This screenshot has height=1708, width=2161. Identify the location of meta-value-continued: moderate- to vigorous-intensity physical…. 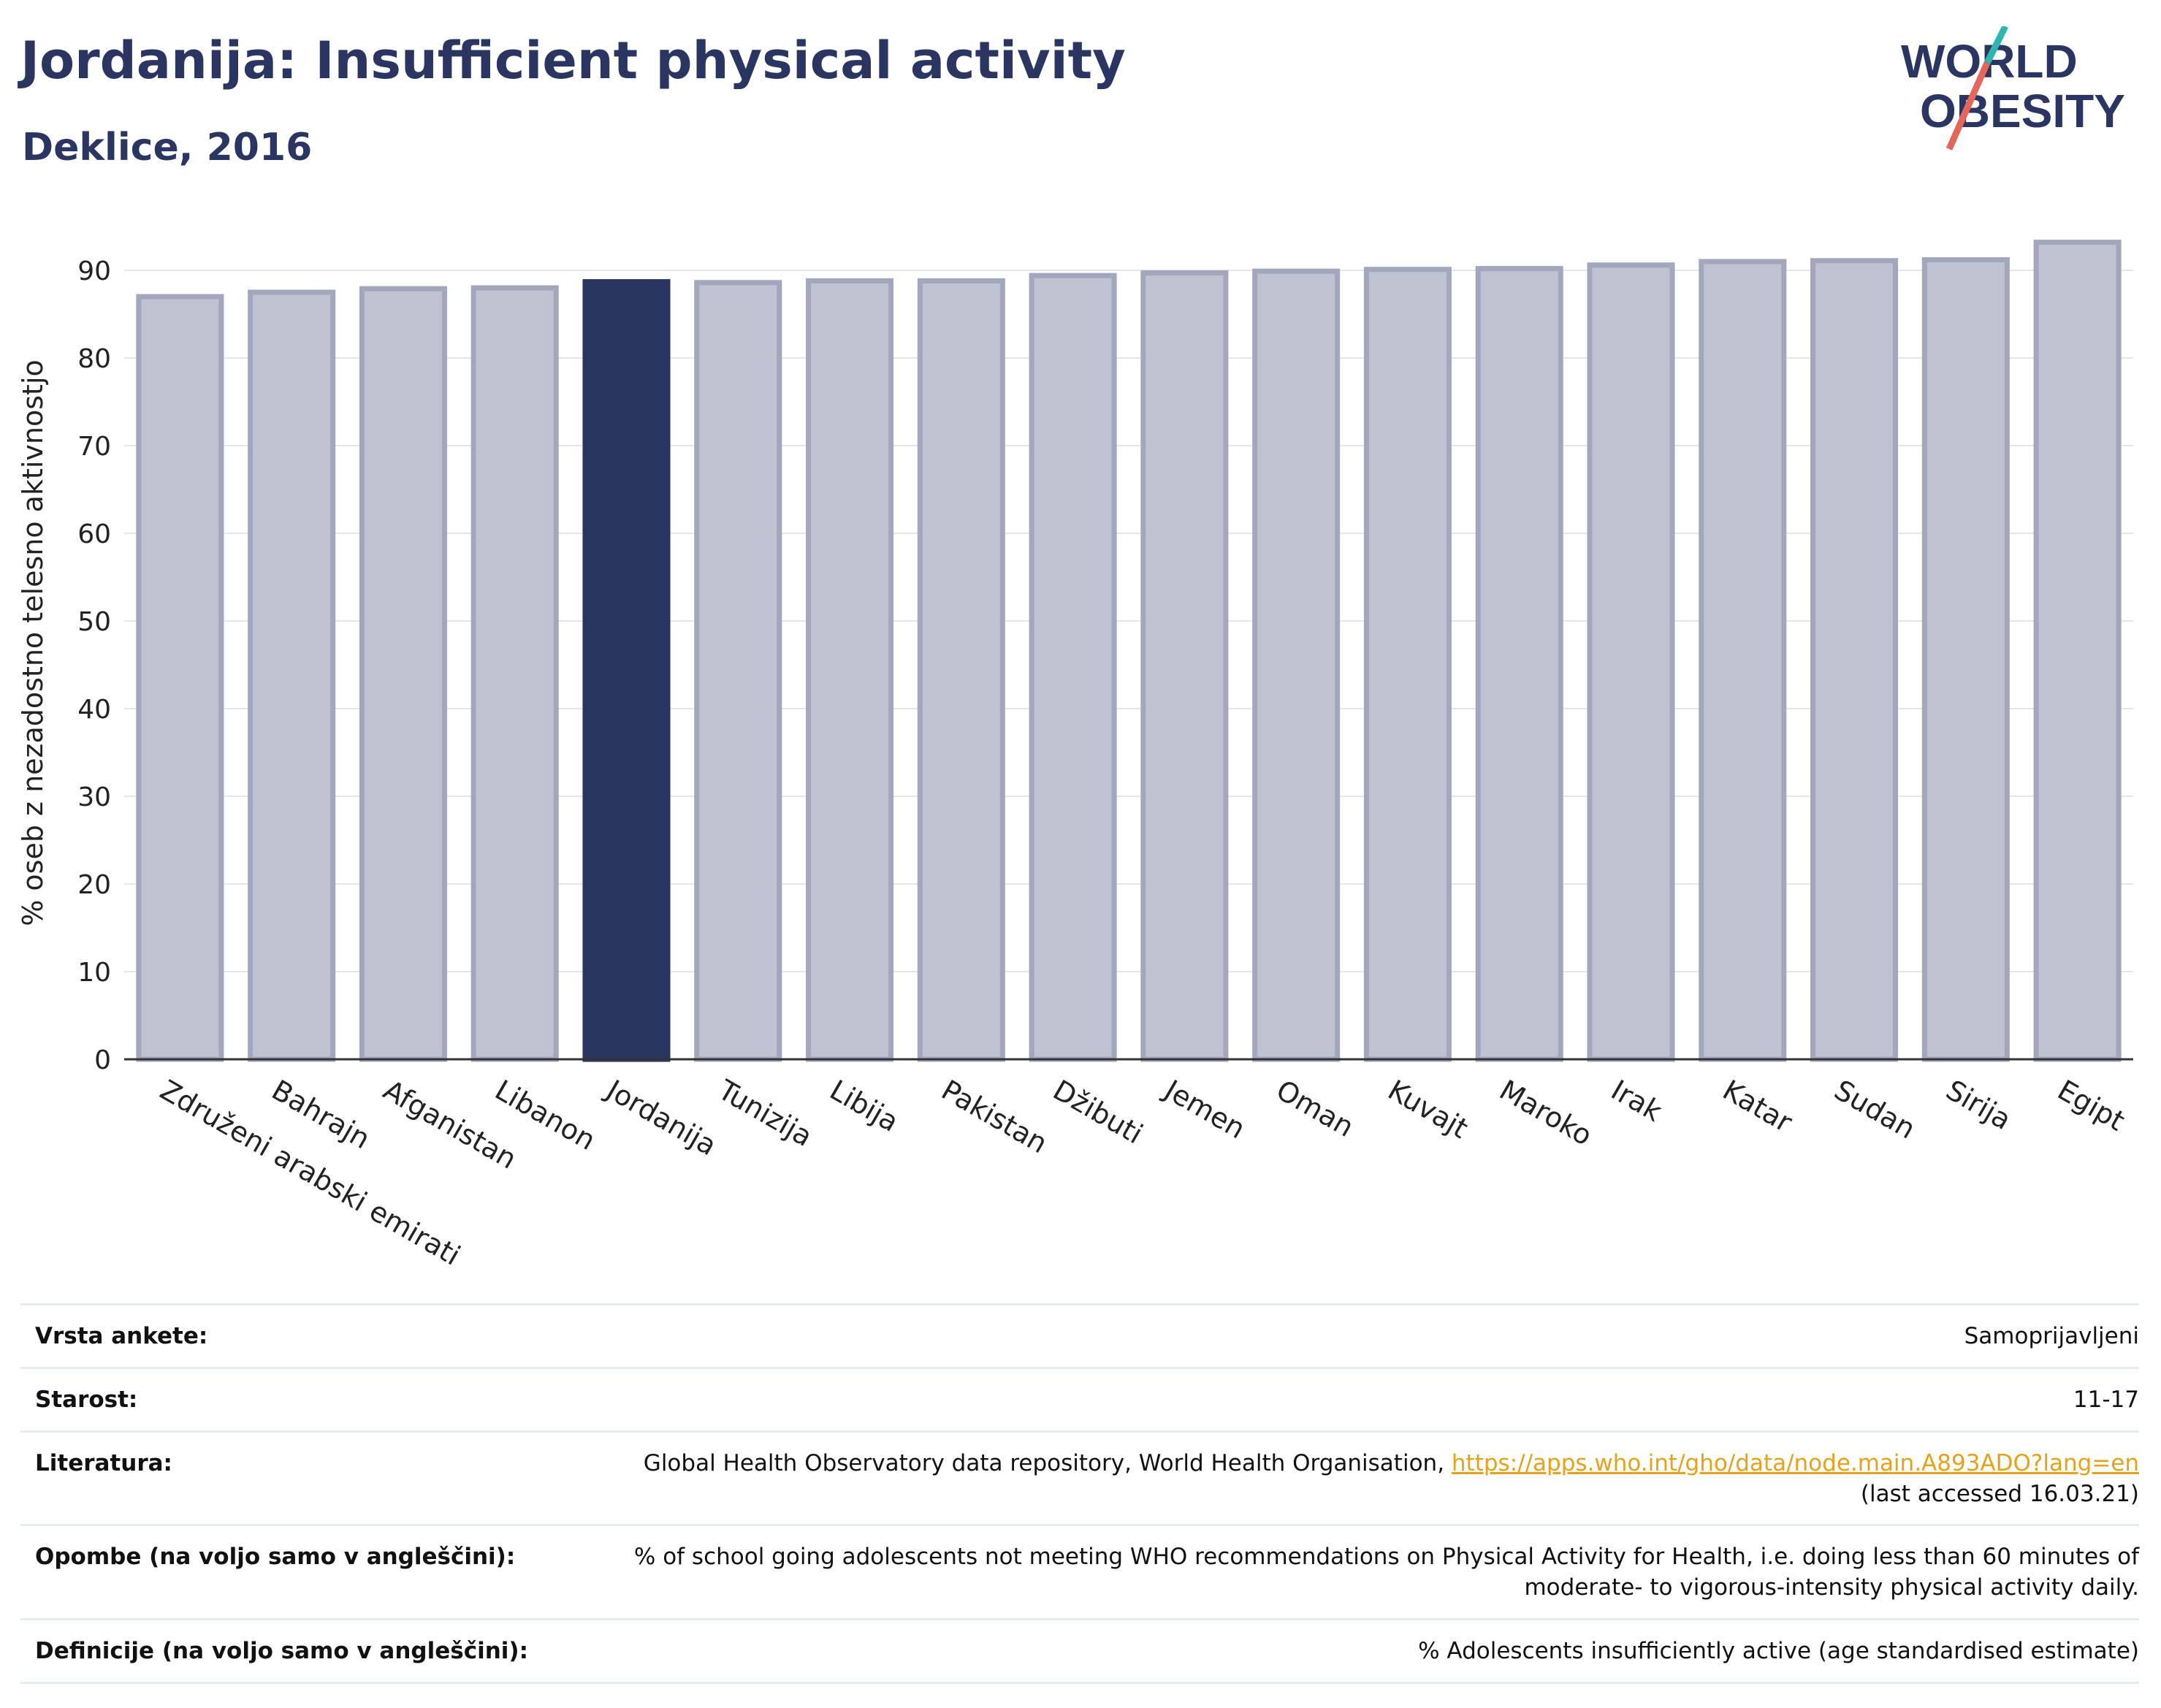
(1831, 1587).